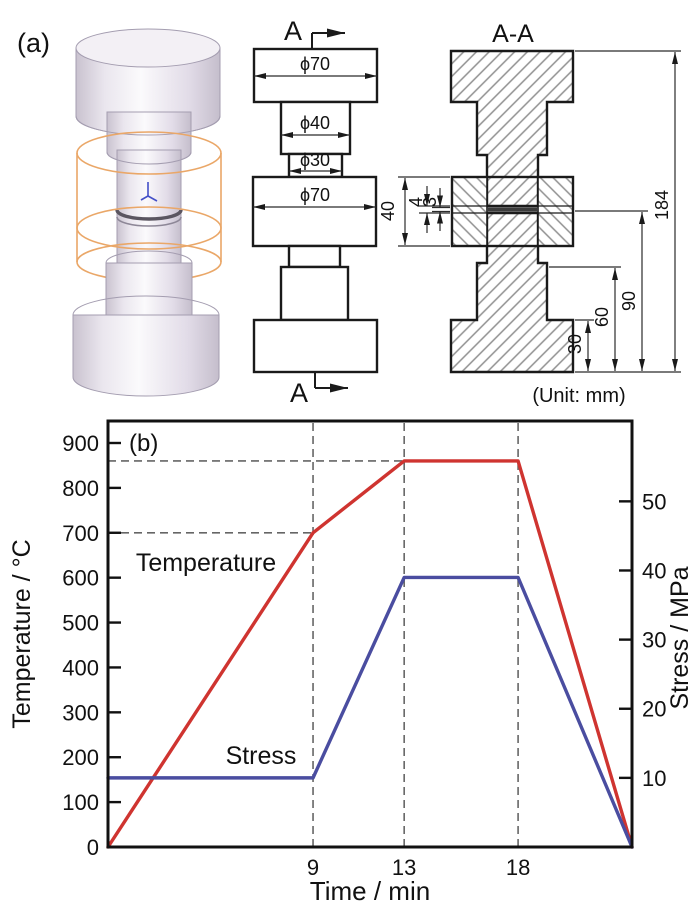 Image resolution: width=700 pixels, height=918 pixels. What do you see at coordinates (80, 712) in the screenshot?
I see `left-tick-label-300: 300` at bounding box center [80, 712].